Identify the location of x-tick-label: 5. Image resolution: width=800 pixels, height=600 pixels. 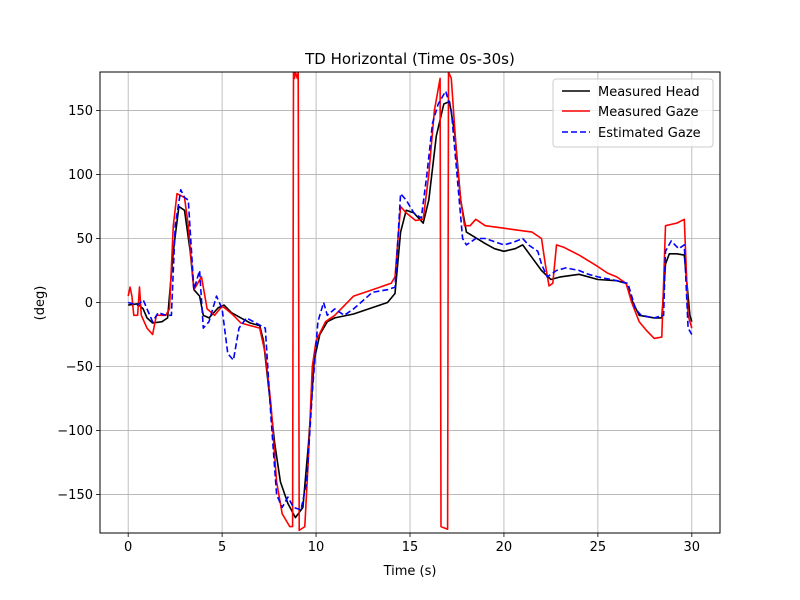
(222, 547).